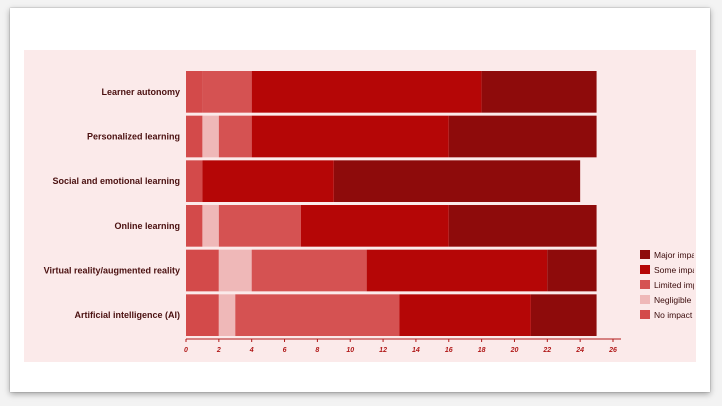 This screenshot has width=722, height=406. I want to click on category-label: Social and emotional learning, so click(116, 181).